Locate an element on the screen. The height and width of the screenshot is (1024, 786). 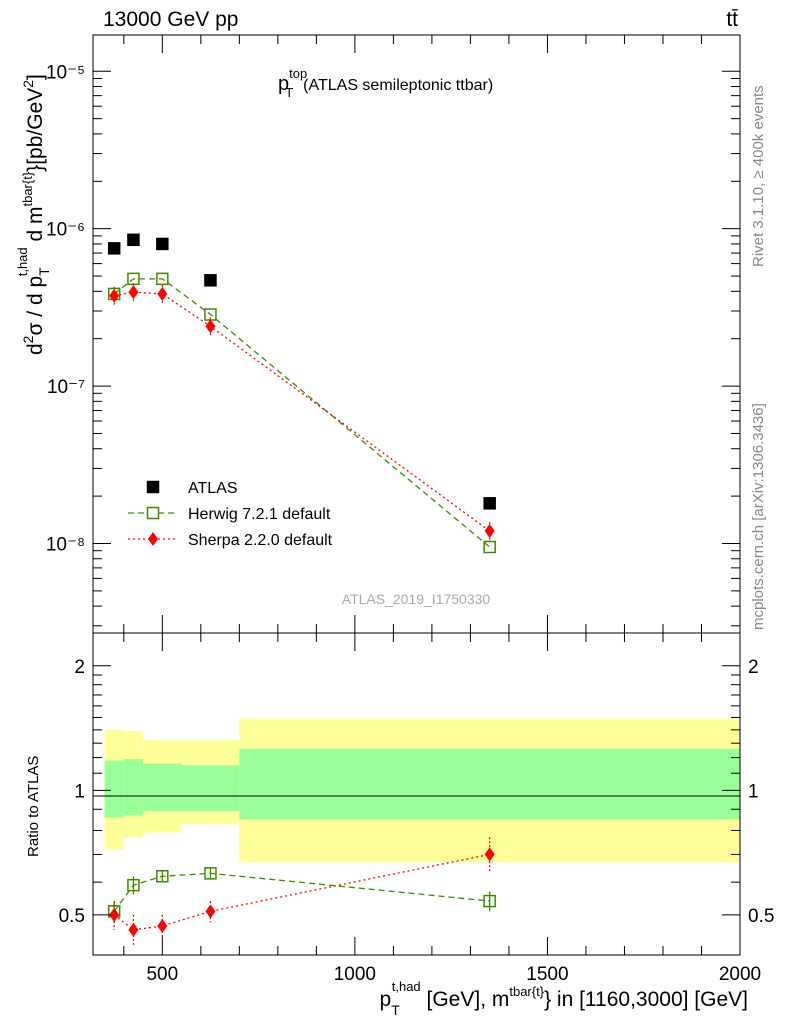
y-axis-label-main: d2σ / d pTt,had d mtbar{t}}[pb/GeV2] is located at coordinates (33, 214).